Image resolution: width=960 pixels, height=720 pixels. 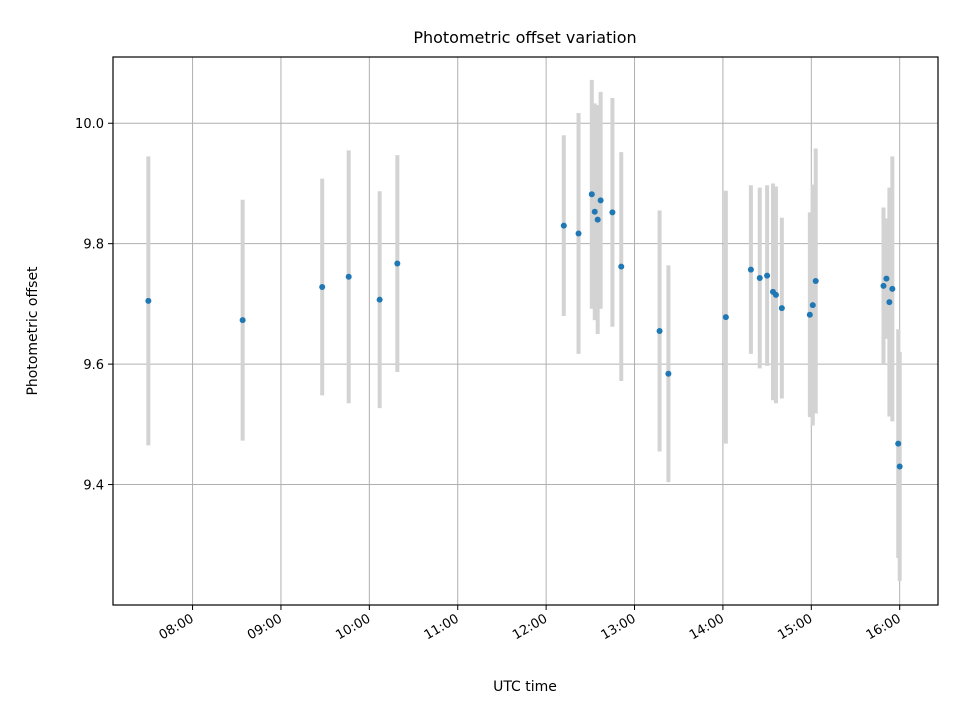 What do you see at coordinates (93, 365) in the screenshot?
I see `y-tick-label: 9.6` at bounding box center [93, 365].